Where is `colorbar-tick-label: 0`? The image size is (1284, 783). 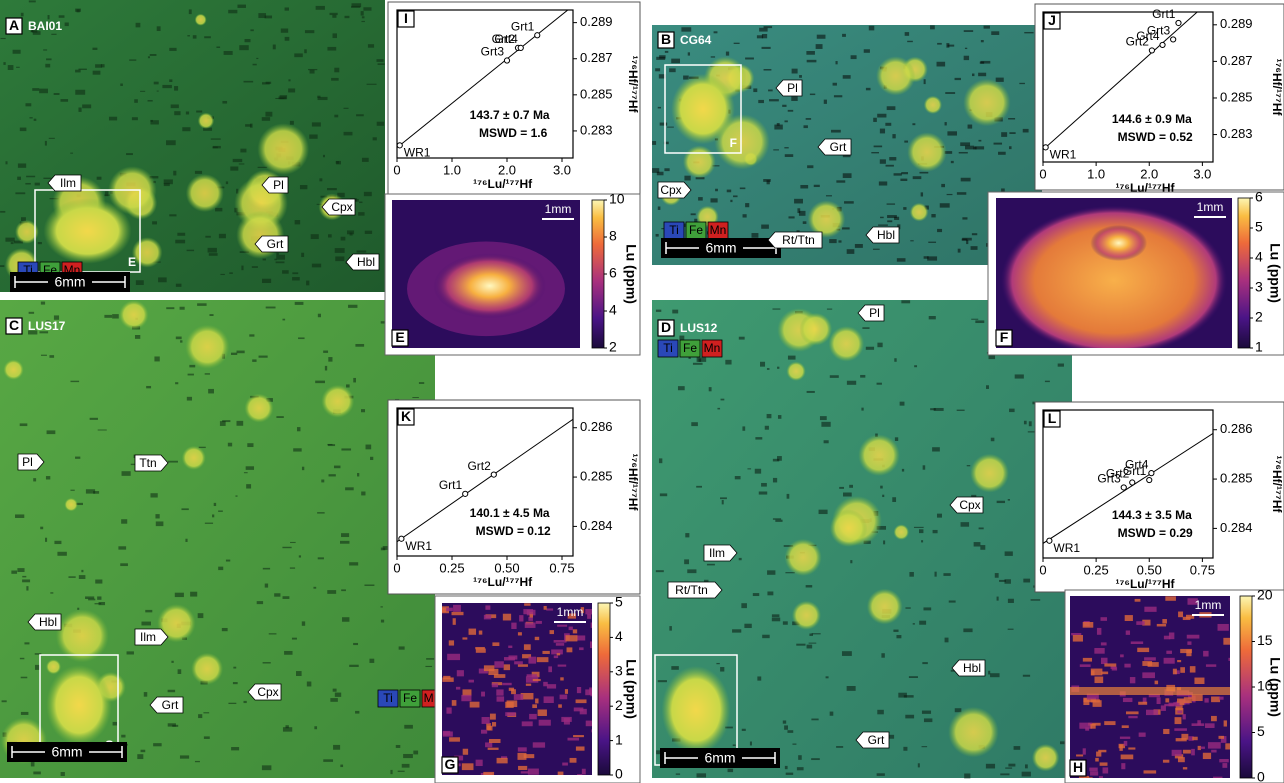 colorbar-tick-label: 0 is located at coordinates (619, 774).